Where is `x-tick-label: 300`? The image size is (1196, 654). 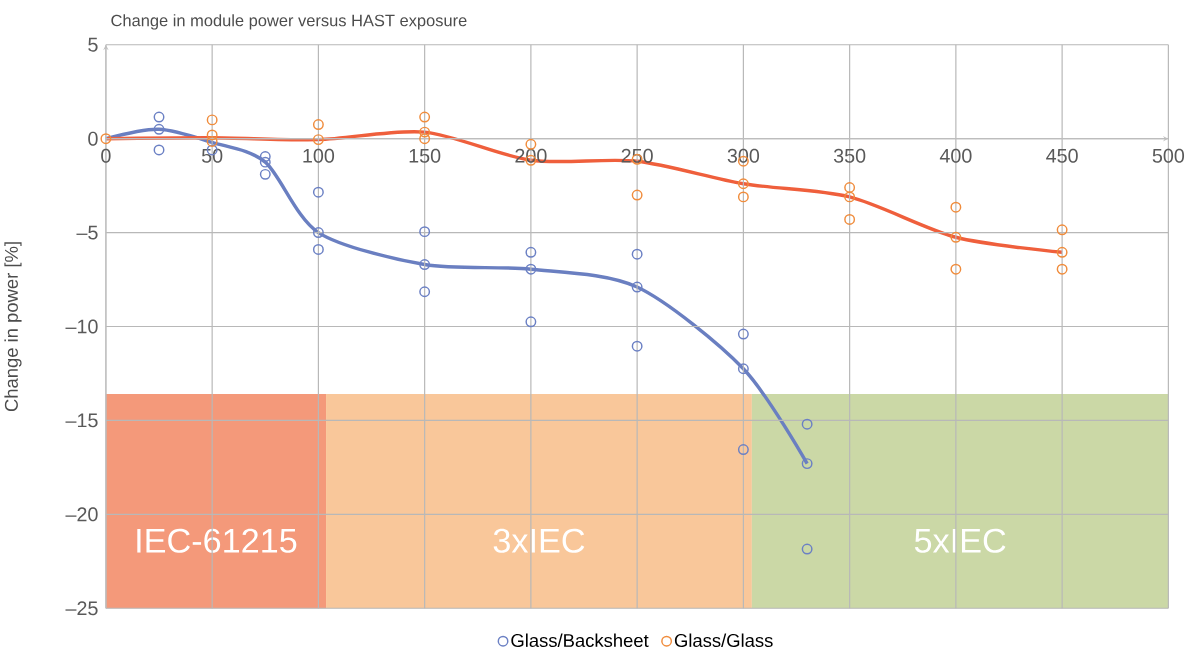
x-tick-label: 300 is located at coordinates (743, 155).